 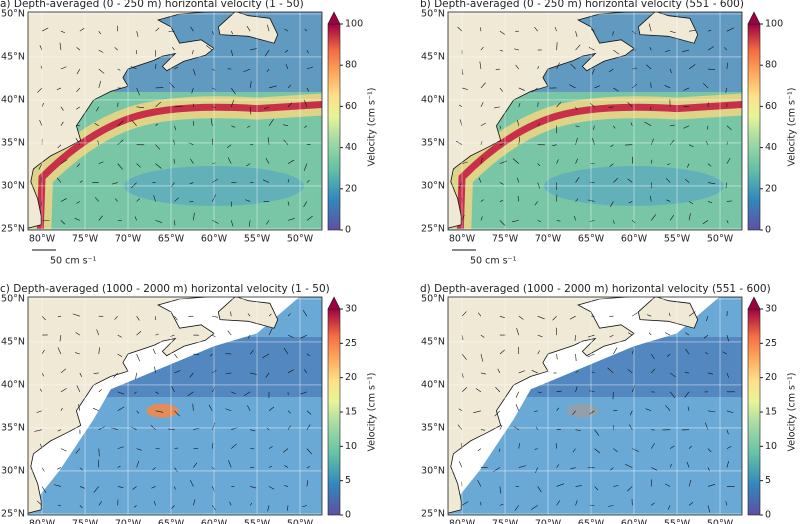 I want to click on colorbar-tick-label: 30, so click(x=351, y=309).